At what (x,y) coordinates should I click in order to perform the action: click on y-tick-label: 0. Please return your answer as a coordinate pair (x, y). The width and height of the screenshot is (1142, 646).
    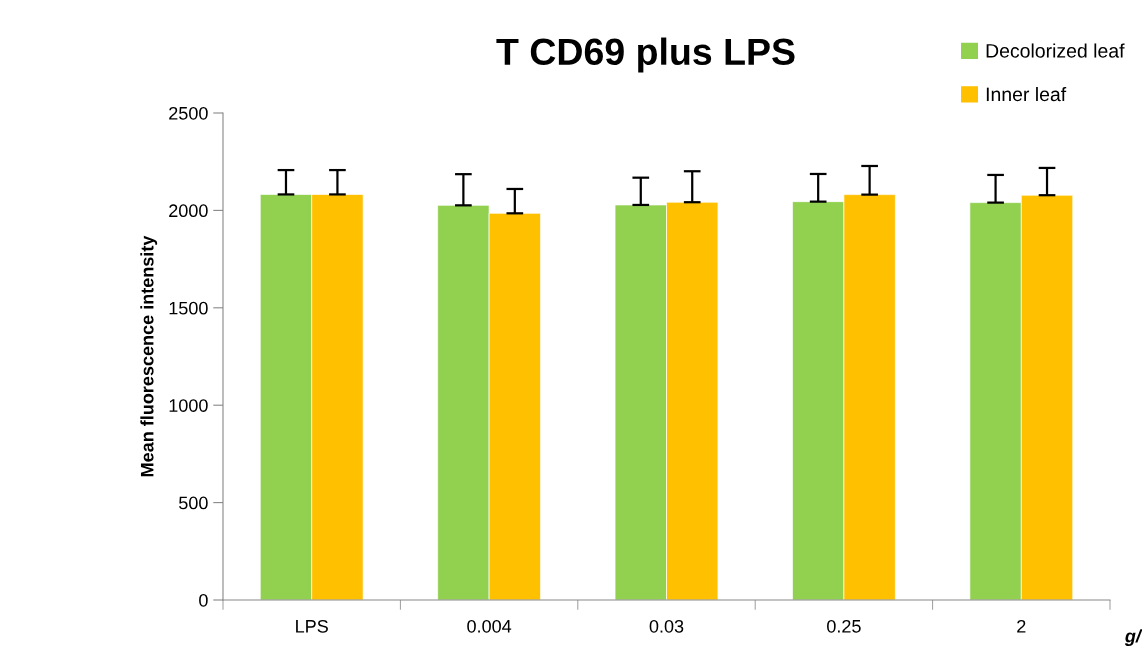
    Looking at the image, I should click on (203, 600).